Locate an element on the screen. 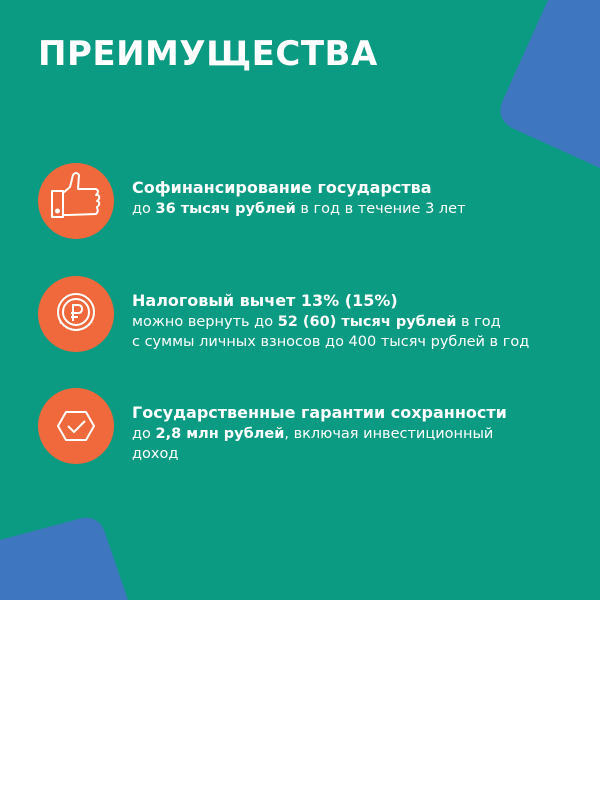  ruble-coin-icon is located at coordinates (76, 312).